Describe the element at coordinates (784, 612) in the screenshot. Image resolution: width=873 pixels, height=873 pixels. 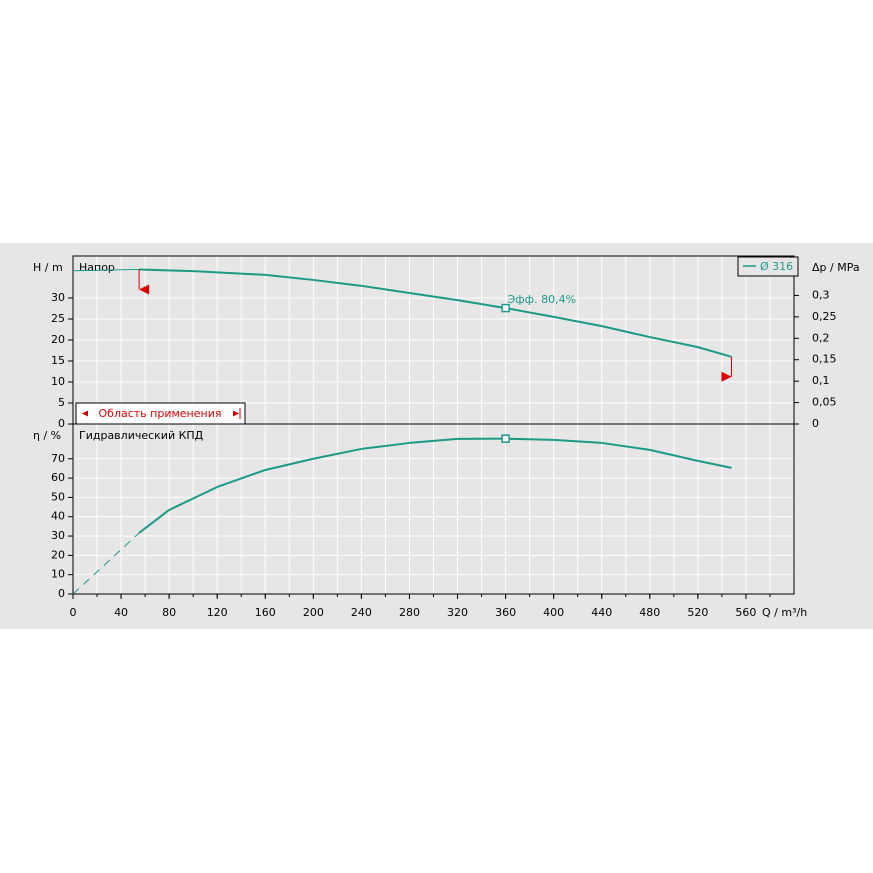
I see `x-axis-label: Q / m³/h` at that location.